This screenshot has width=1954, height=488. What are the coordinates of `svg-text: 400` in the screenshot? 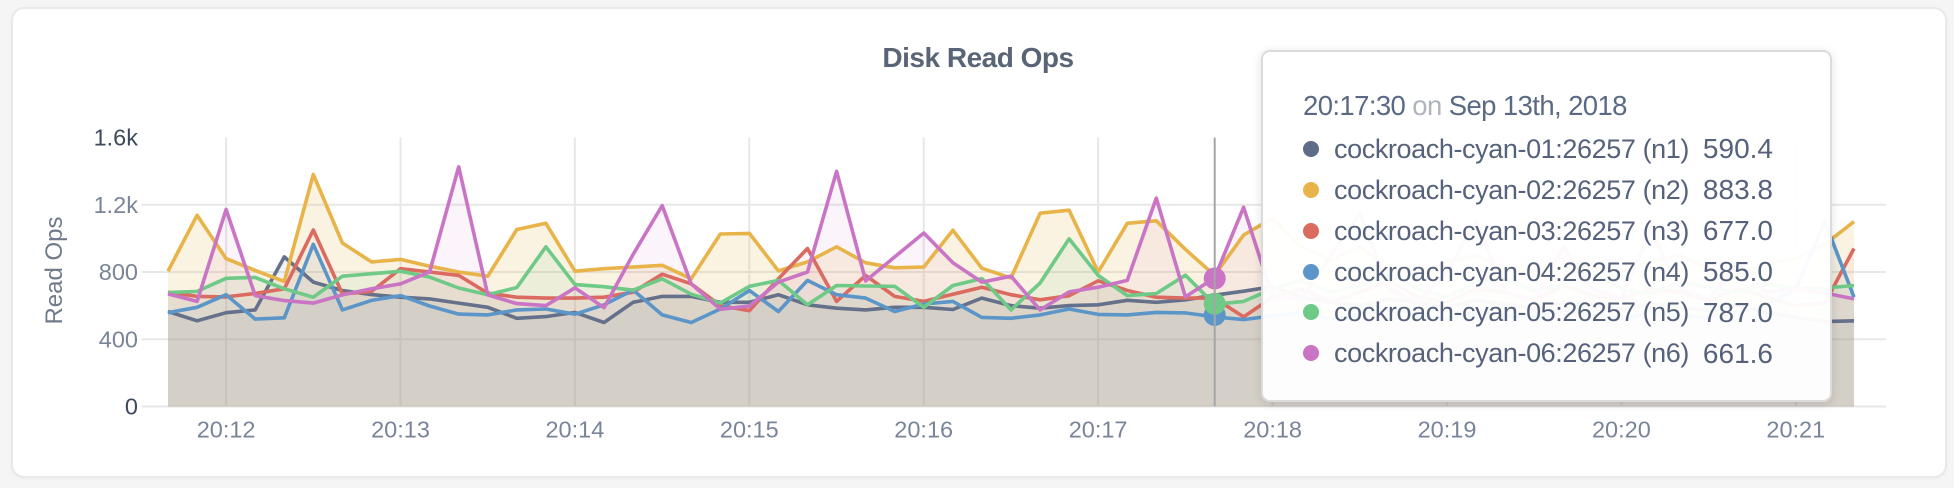 It's located at (118, 339).